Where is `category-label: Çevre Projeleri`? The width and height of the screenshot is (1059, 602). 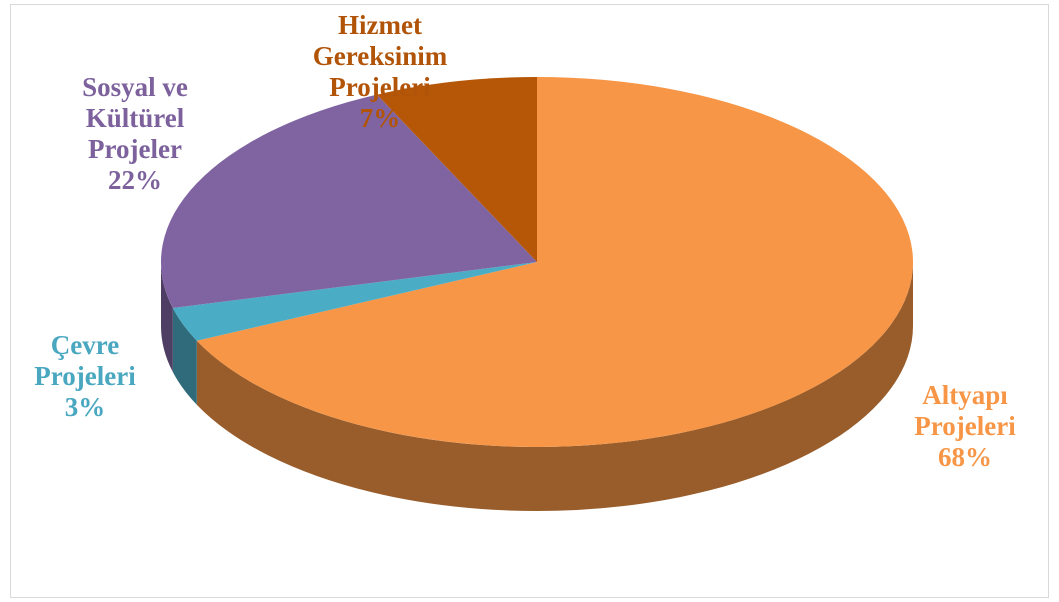
category-label: Çevre Projeleri is located at coordinates (85, 360).